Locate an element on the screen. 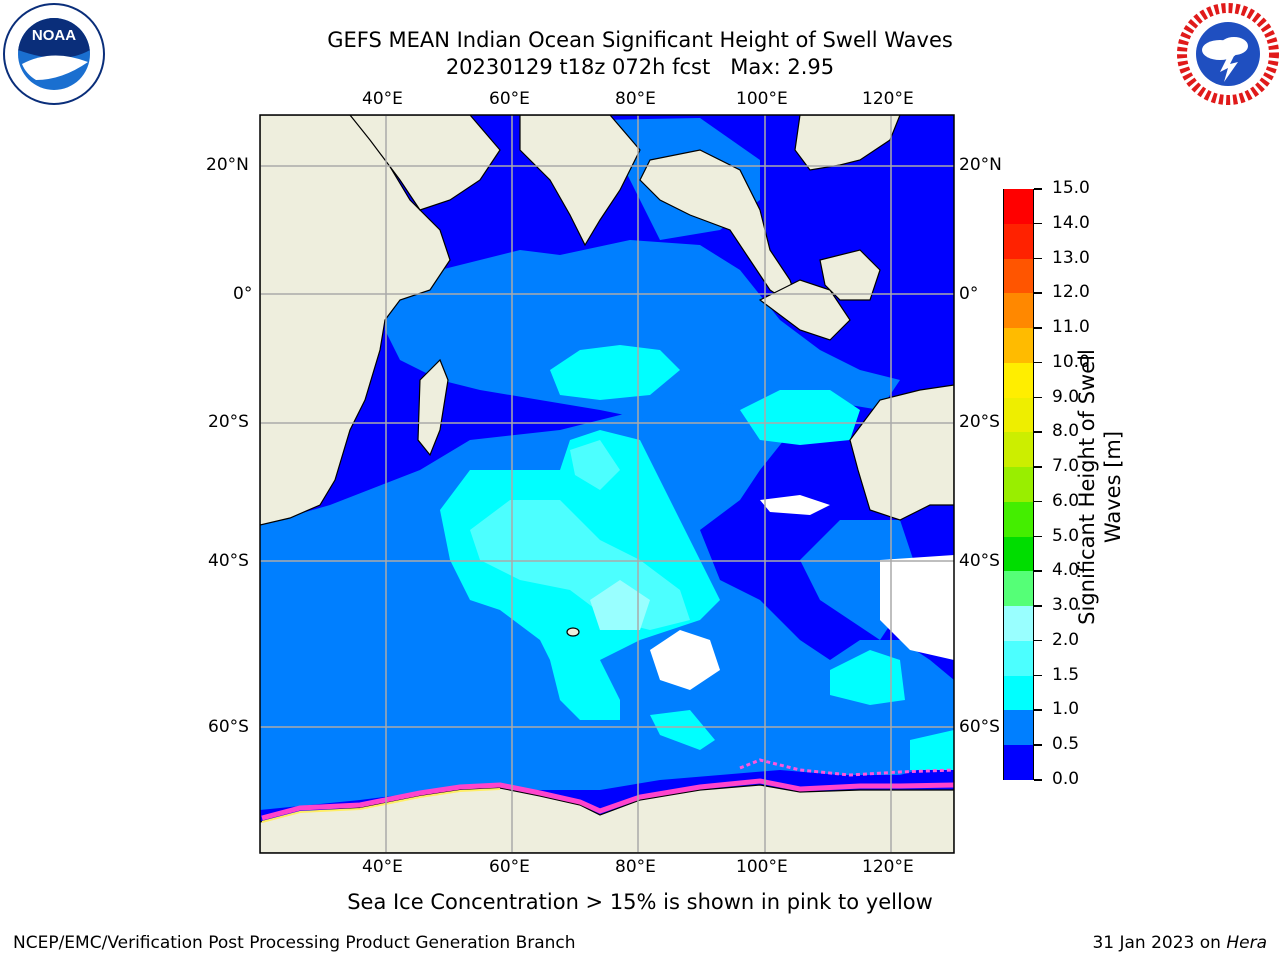 The width and height of the screenshot is (1280, 960). lon-label-bottom: 80°E is located at coordinates (635, 867).